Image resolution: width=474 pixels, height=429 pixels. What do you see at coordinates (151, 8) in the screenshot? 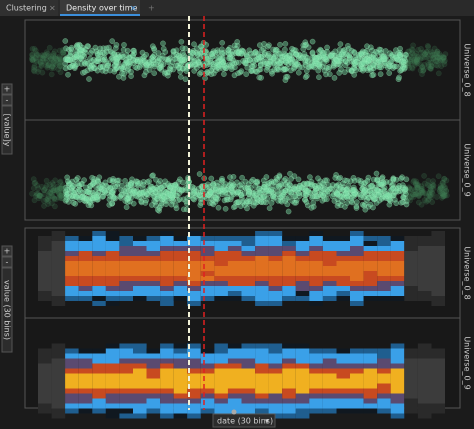
I see `new-tab: +` at bounding box center [151, 8].